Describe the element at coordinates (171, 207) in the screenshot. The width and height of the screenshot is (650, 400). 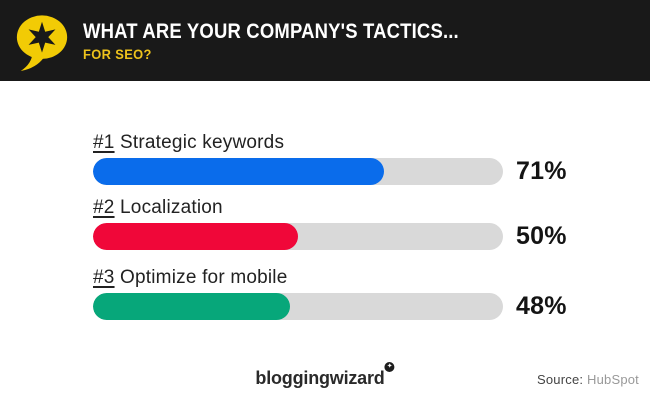
I see `category-label: Localization` at that location.